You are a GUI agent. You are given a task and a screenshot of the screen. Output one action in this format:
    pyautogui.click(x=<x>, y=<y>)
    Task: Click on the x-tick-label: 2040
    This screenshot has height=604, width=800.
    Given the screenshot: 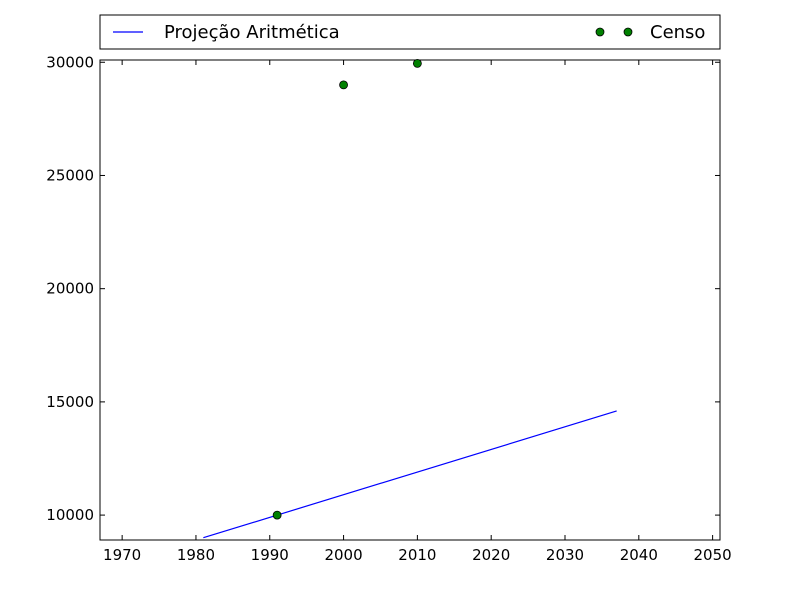 What is the action you would take?
    pyautogui.click(x=639, y=555)
    